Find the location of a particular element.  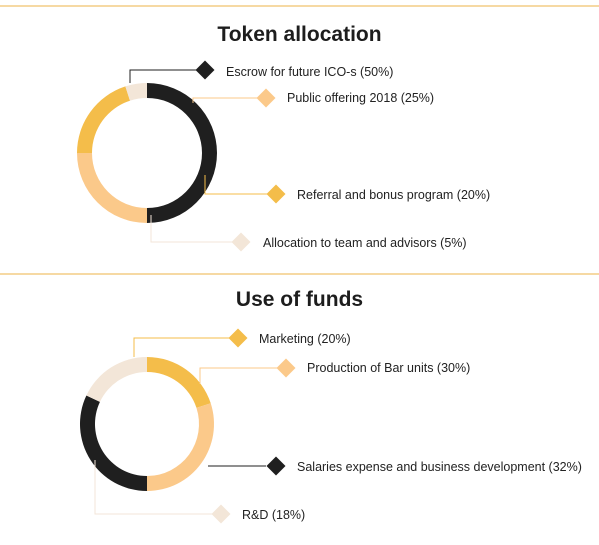

slice-label-marketing: Marketing (20%) is located at coordinates (305, 339).